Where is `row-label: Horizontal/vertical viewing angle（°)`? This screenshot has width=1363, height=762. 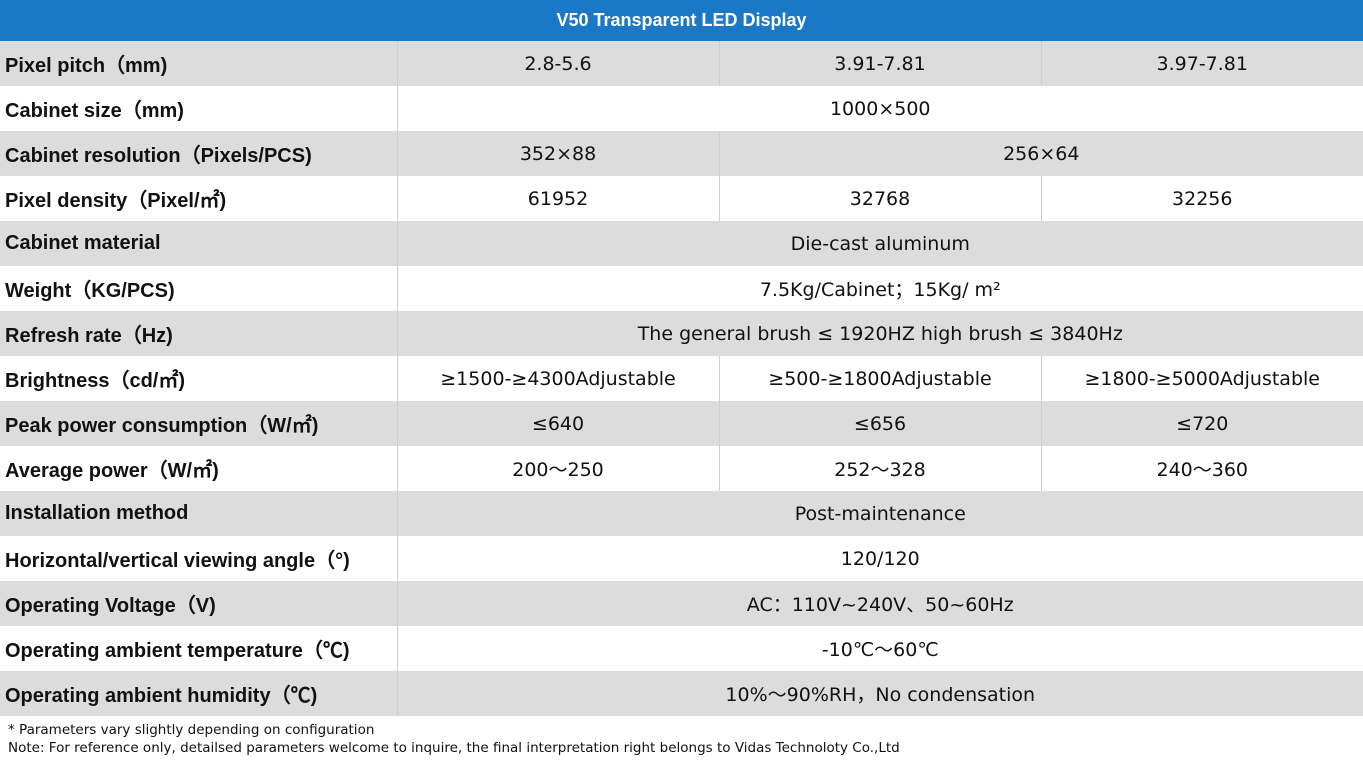 row-label: Horizontal/vertical viewing angle（°) is located at coordinates (199, 558).